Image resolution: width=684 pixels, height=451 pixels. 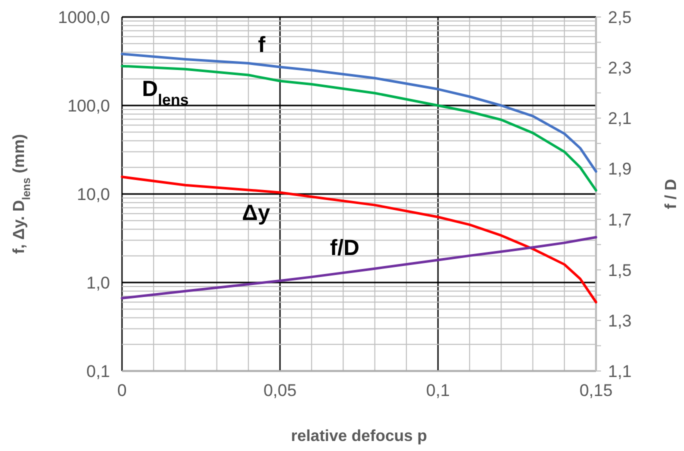 I want to click on x-tick-label: 0,15, so click(x=596, y=390).